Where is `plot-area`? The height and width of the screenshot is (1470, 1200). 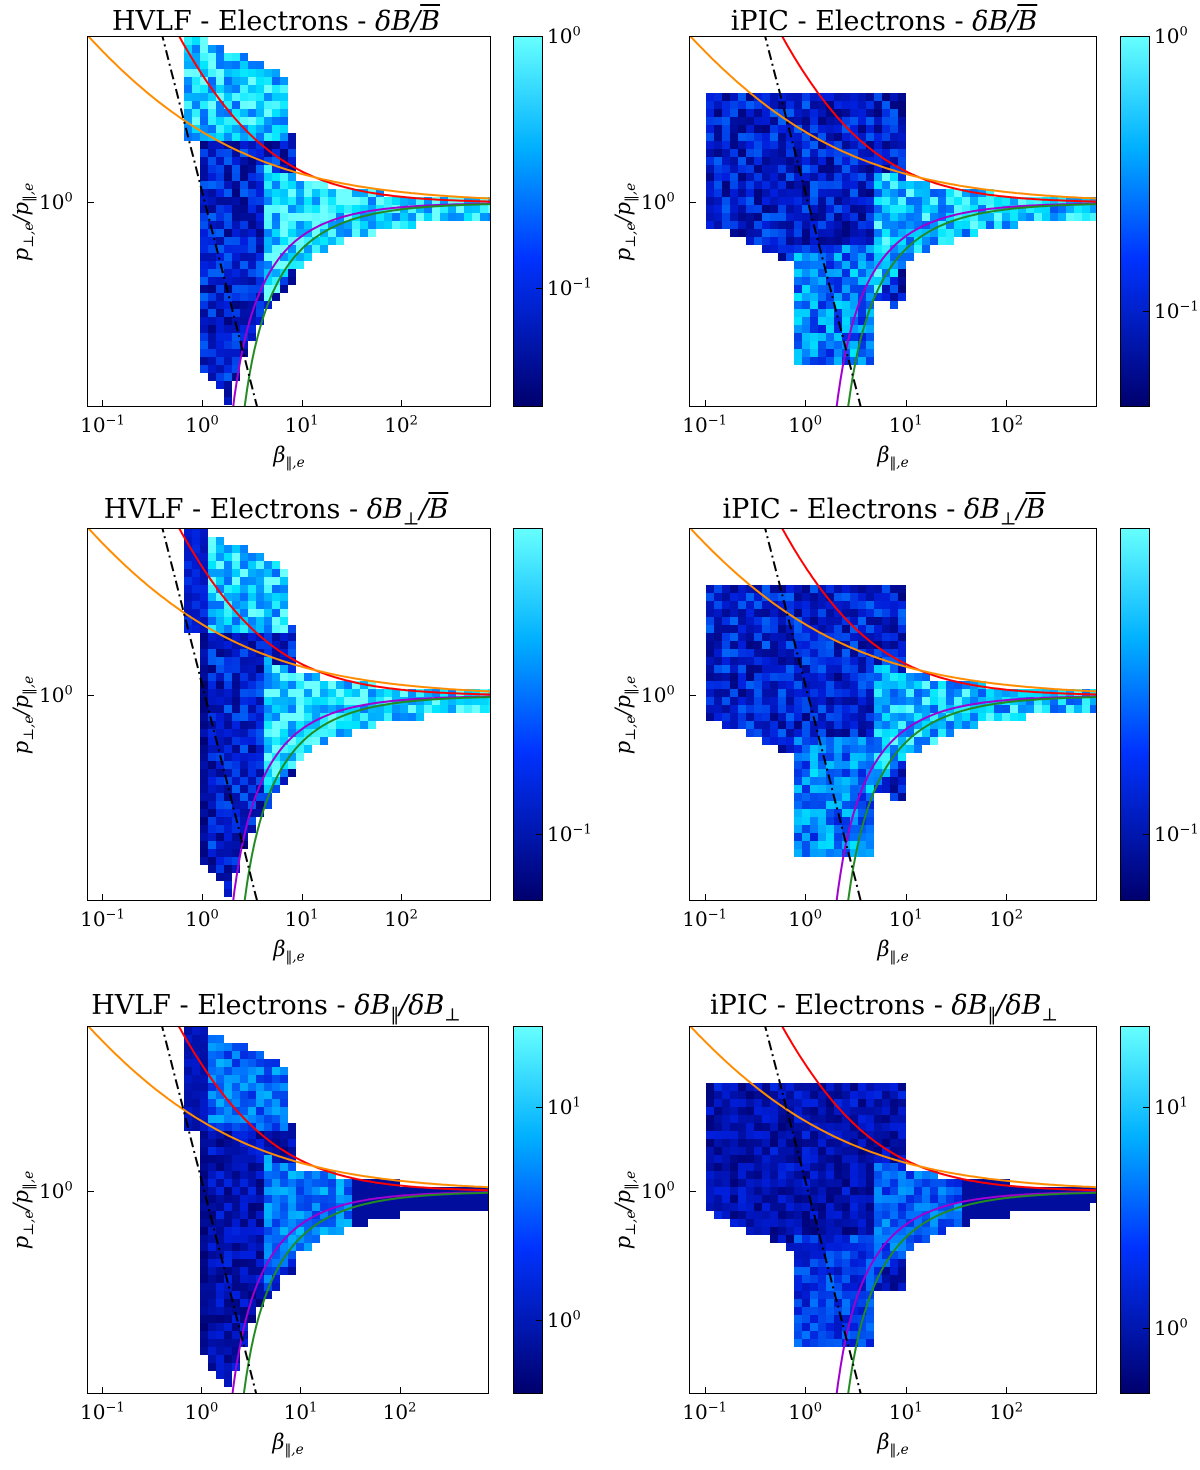 plot-area is located at coordinates (893, 714).